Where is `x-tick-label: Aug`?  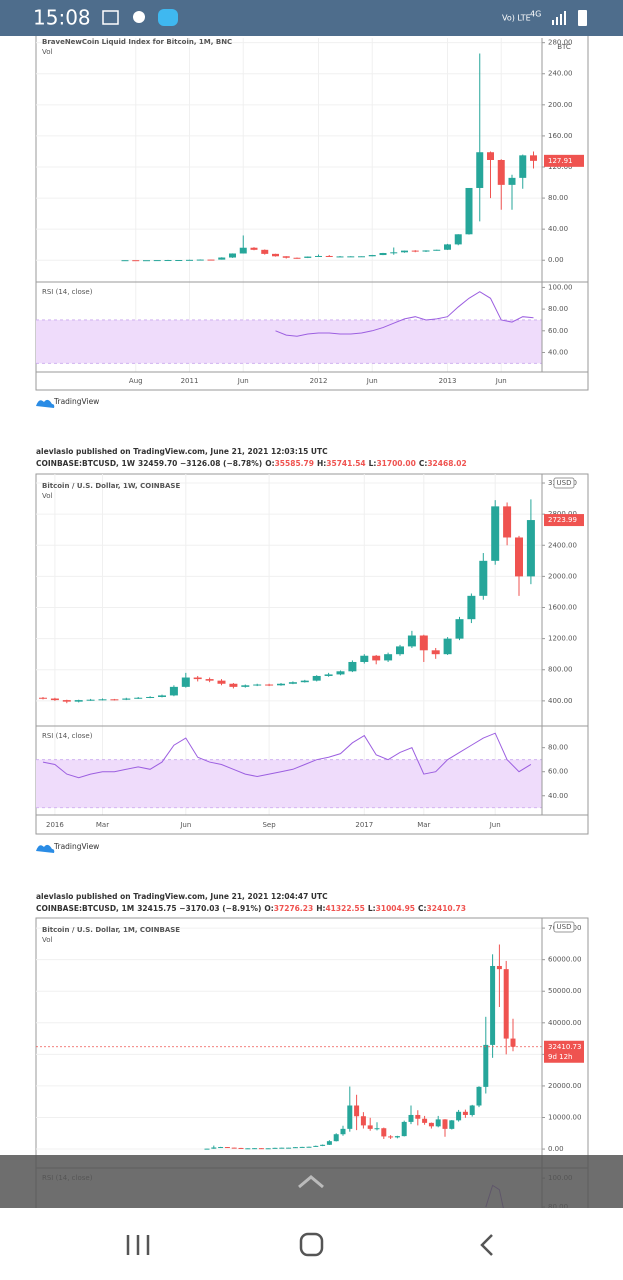 x-tick-label: Aug is located at coordinates (136, 381).